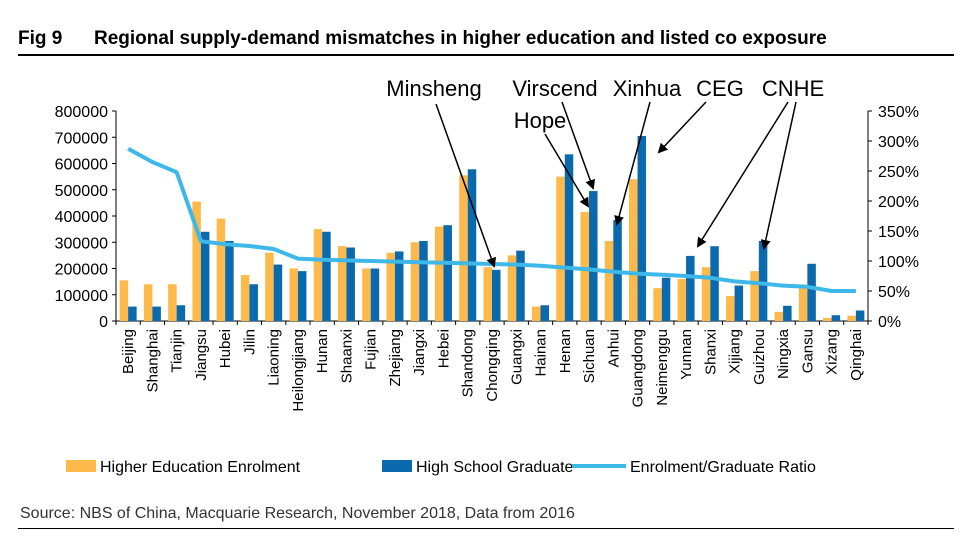  What do you see at coordinates (710, 352) in the screenshot?
I see `x-tick-label: Shanxi` at bounding box center [710, 352].